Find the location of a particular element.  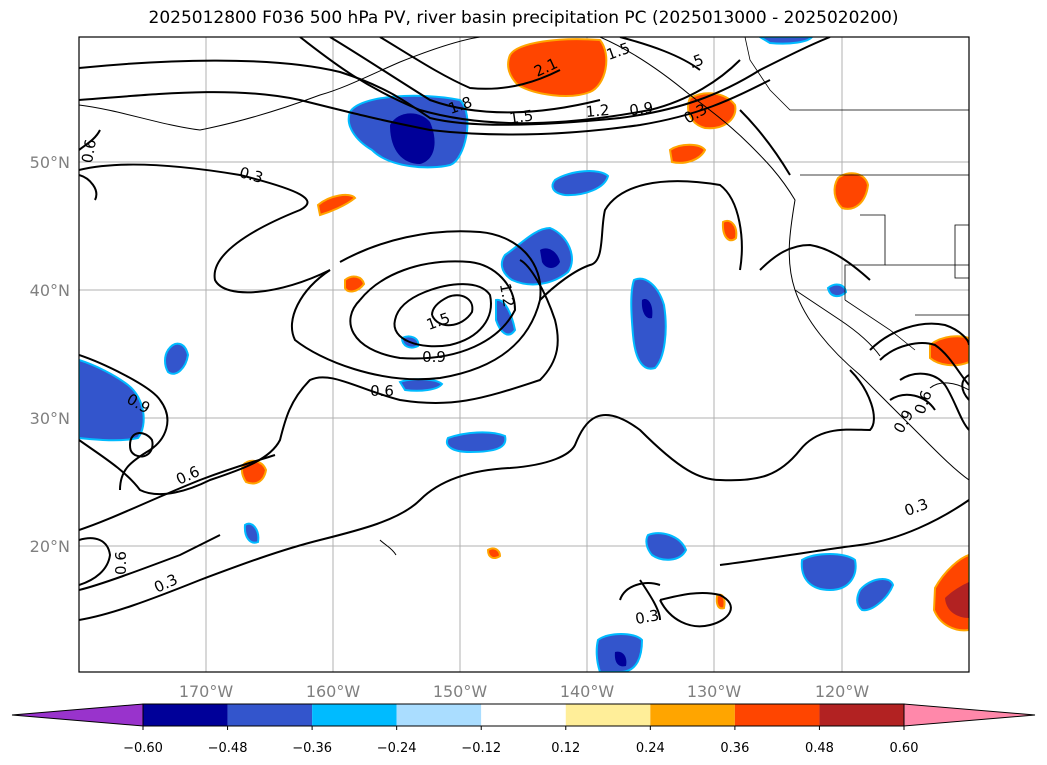

colorbar is located at coordinates (523, 715).